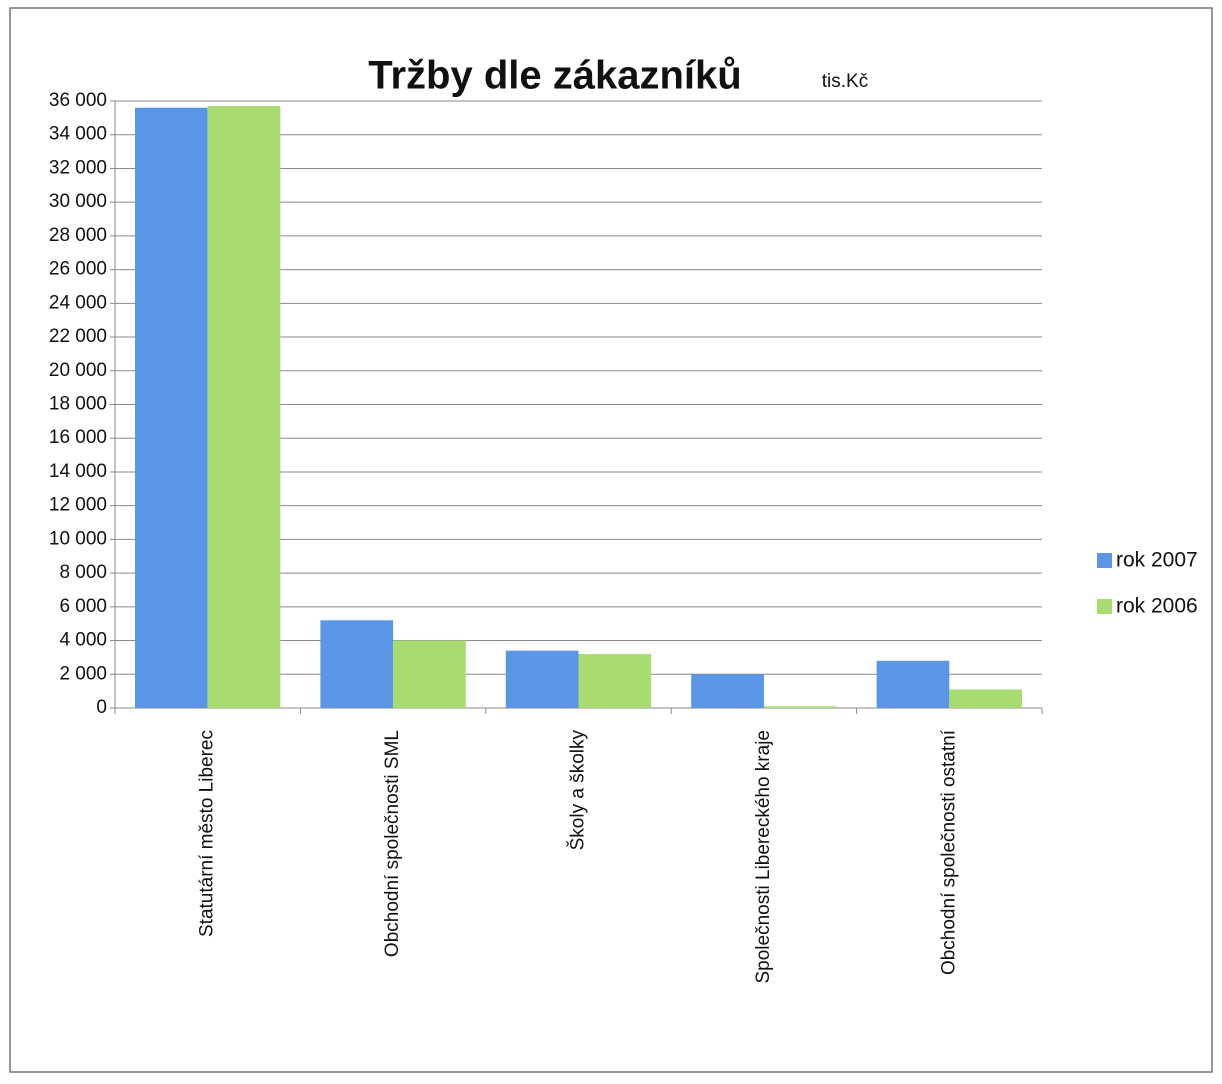 This screenshot has height=1084, width=1222. I want to click on y-tick-label: 24 000, so click(78, 302).